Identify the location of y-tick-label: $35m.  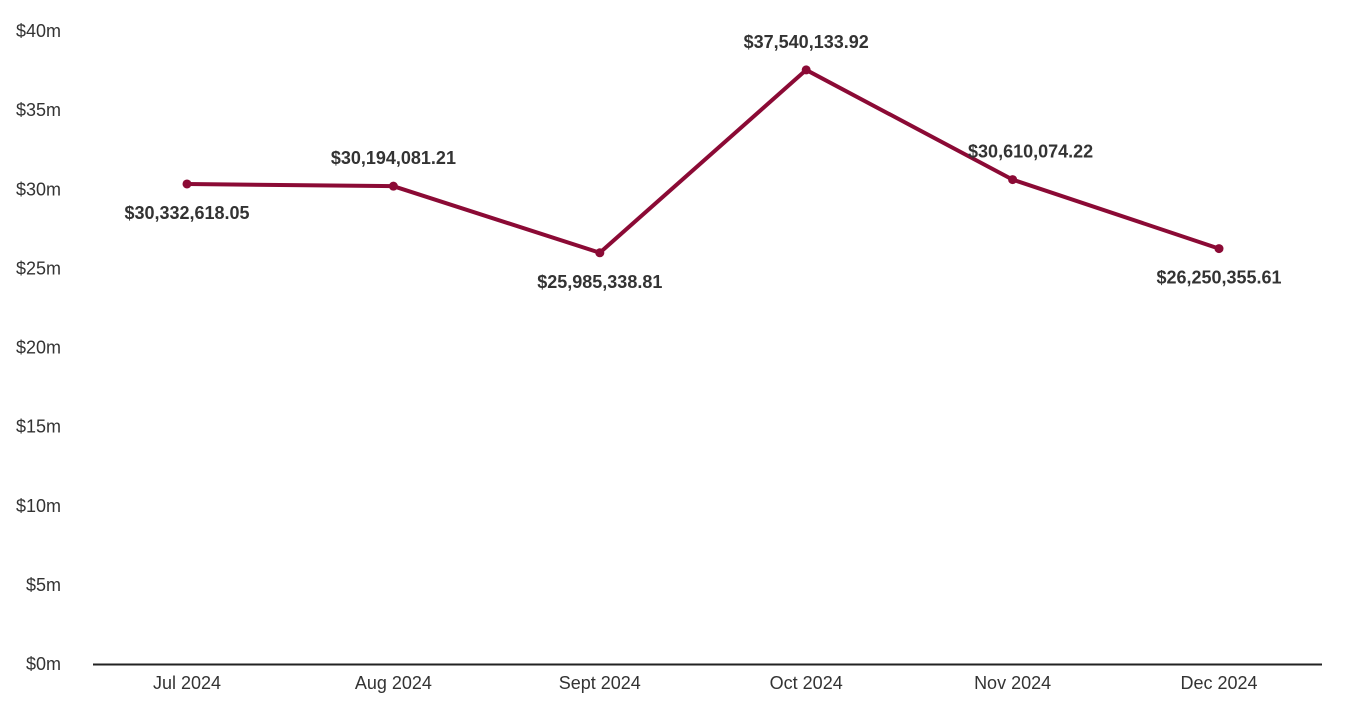
(38, 110).